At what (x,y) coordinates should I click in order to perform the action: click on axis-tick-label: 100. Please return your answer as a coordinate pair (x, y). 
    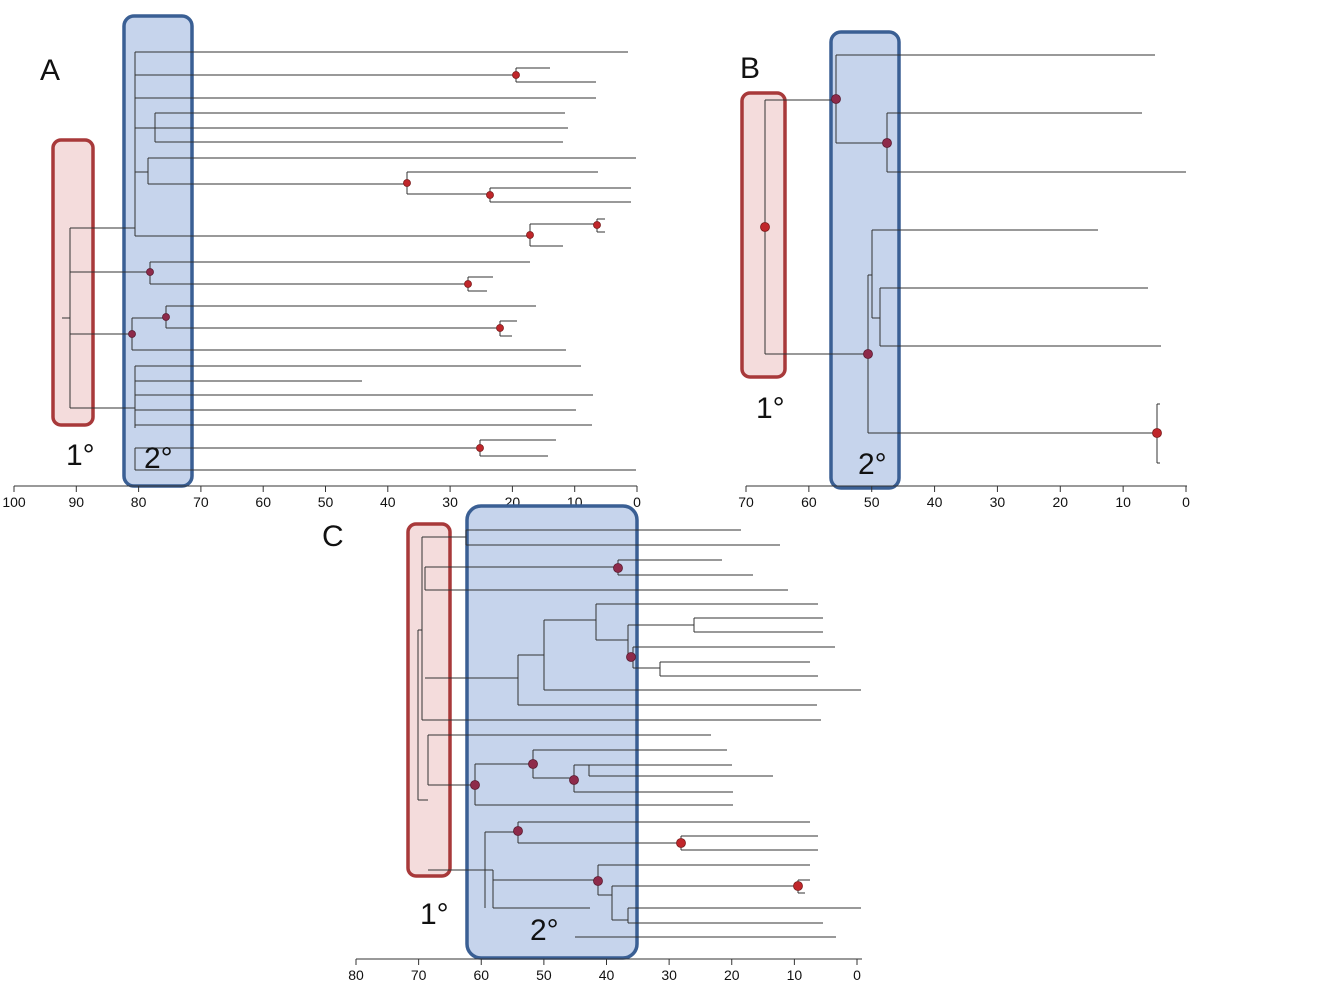
    Looking at the image, I should click on (14, 502).